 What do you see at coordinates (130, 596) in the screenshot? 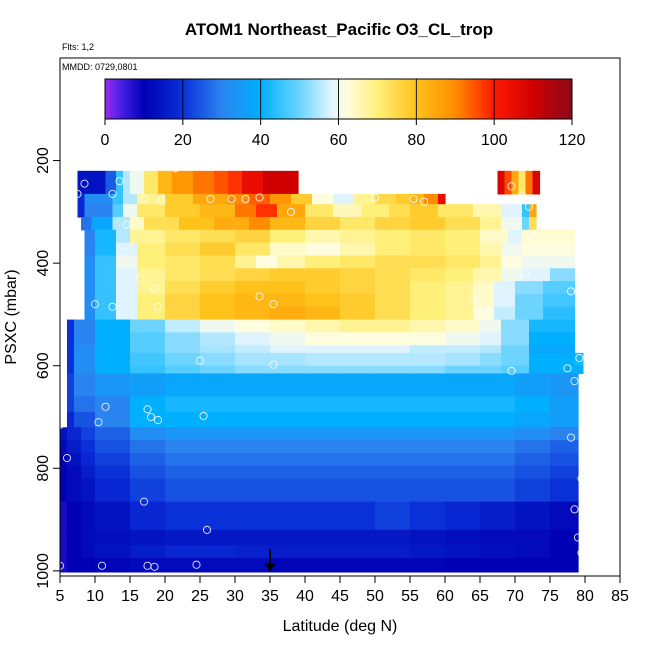
I see `x-tick-label: 15` at bounding box center [130, 596].